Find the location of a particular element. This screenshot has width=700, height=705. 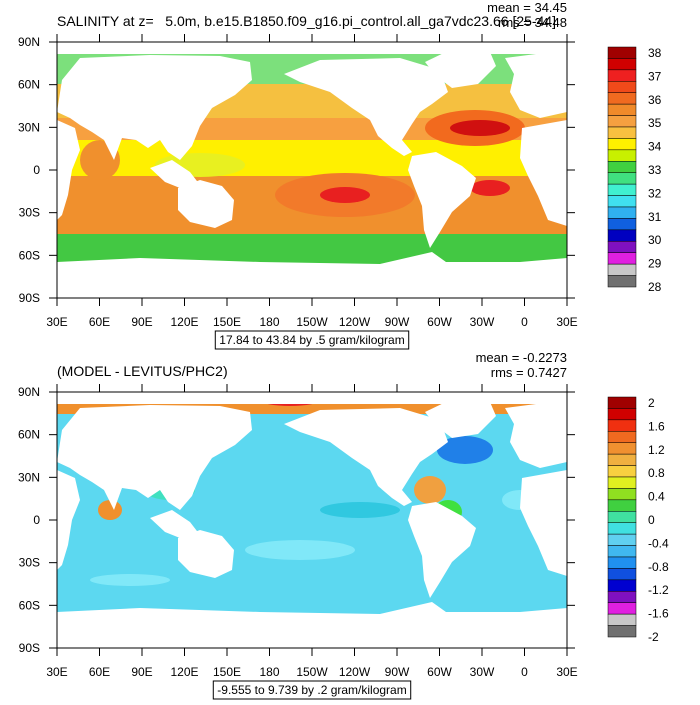

colorbar-label: -0.8 is located at coordinates (658, 567).